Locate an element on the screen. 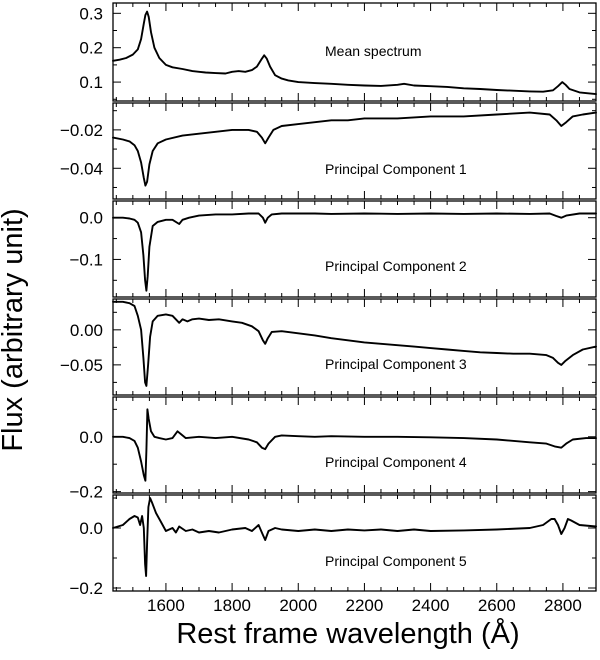 The image size is (600, 660). x-tick-label: 2800 is located at coordinates (563, 605).